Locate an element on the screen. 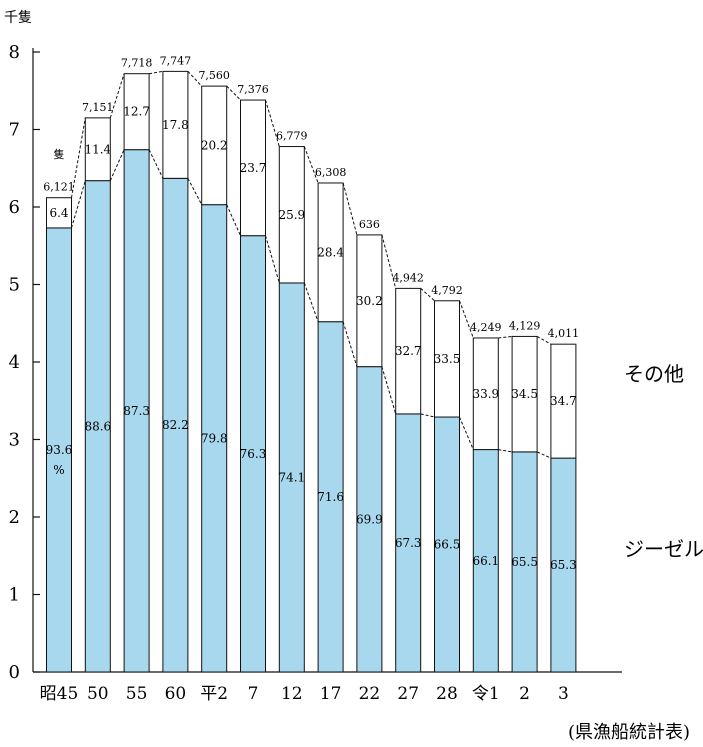 The height and width of the screenshot is (747, 703). pct-label-diesel: 67.3 is located at coordinates (408, 543).